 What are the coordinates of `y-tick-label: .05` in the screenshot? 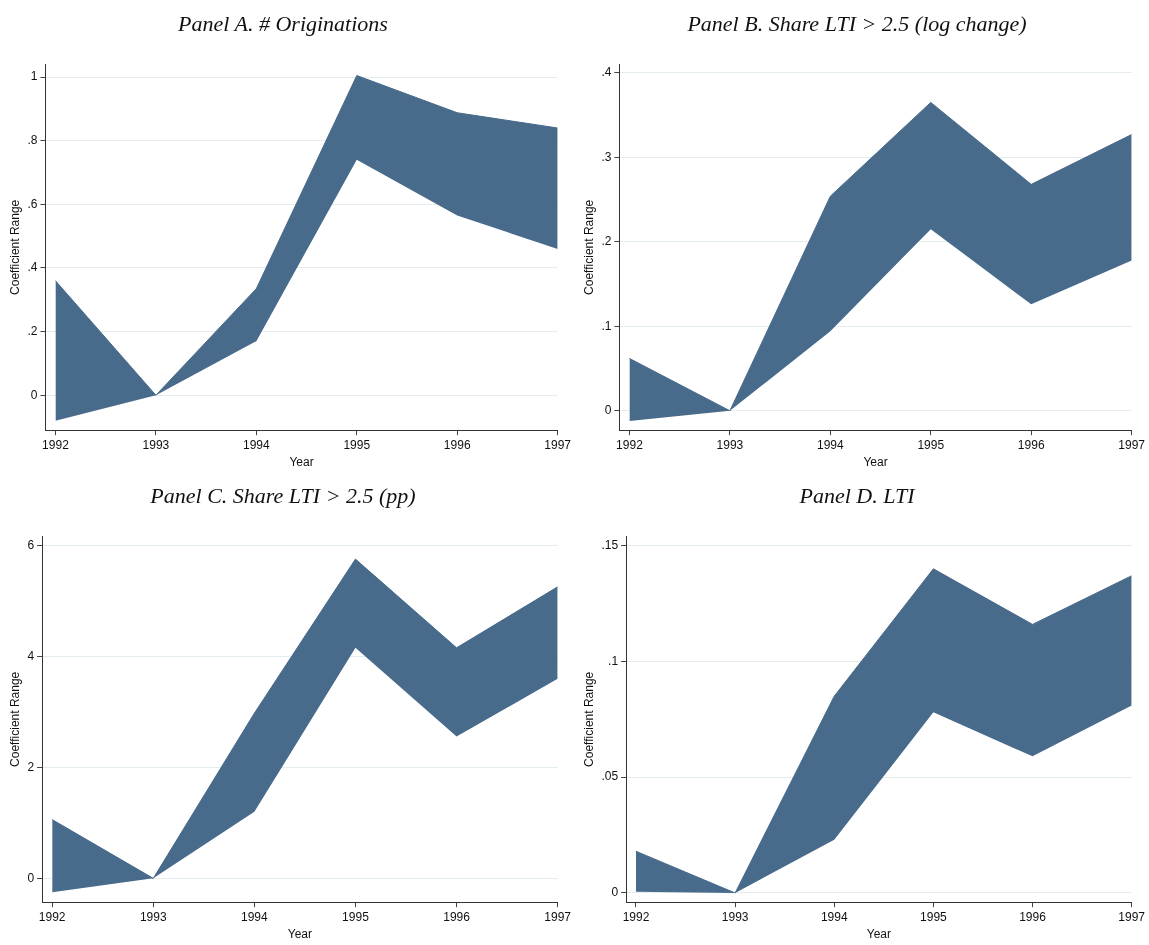 It's located at (610, 776).